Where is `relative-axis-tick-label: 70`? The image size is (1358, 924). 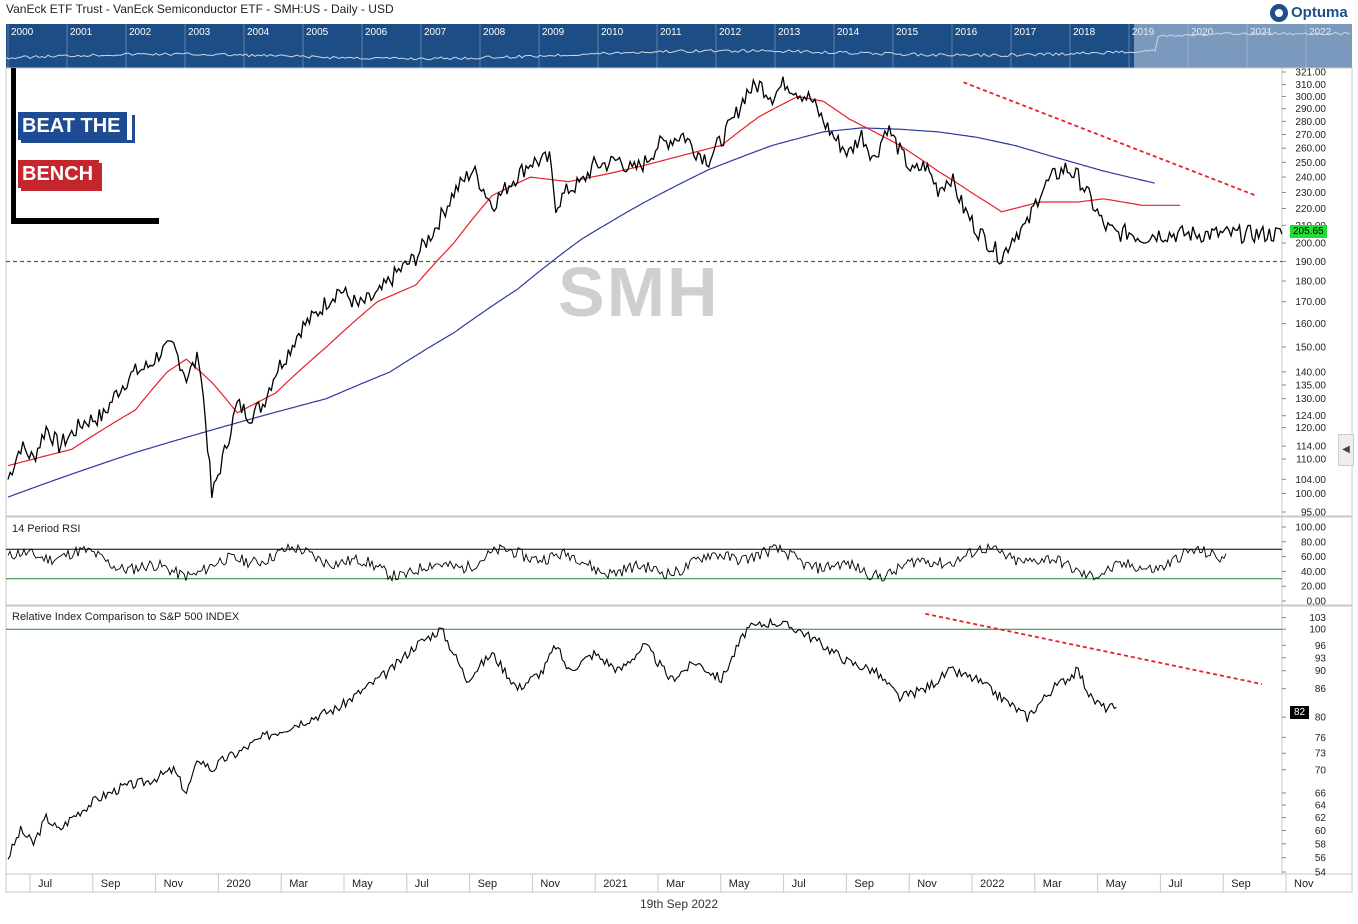
relative-axis-tick-label: 70 is located at coordinates (1321, 770).